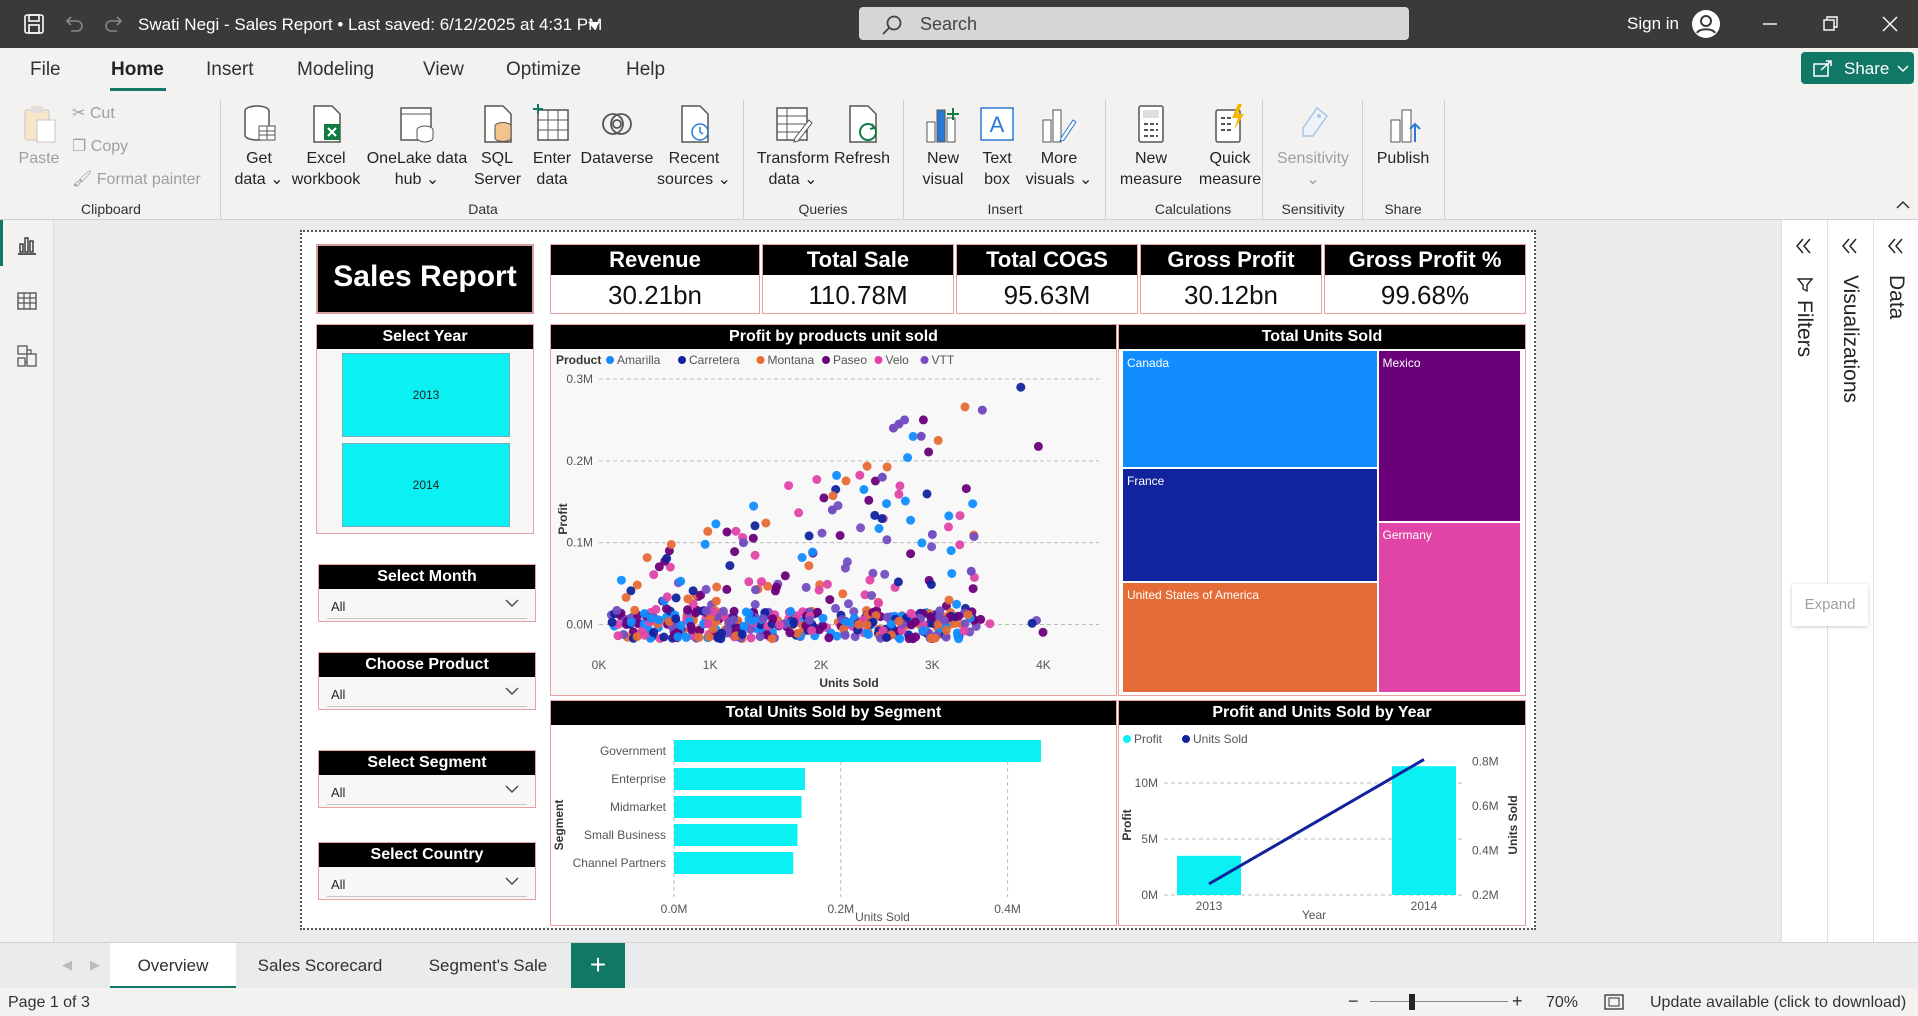 The image size is (1918, 1016). I want to click on year-tile-2014: 2014, so click(426, 485).